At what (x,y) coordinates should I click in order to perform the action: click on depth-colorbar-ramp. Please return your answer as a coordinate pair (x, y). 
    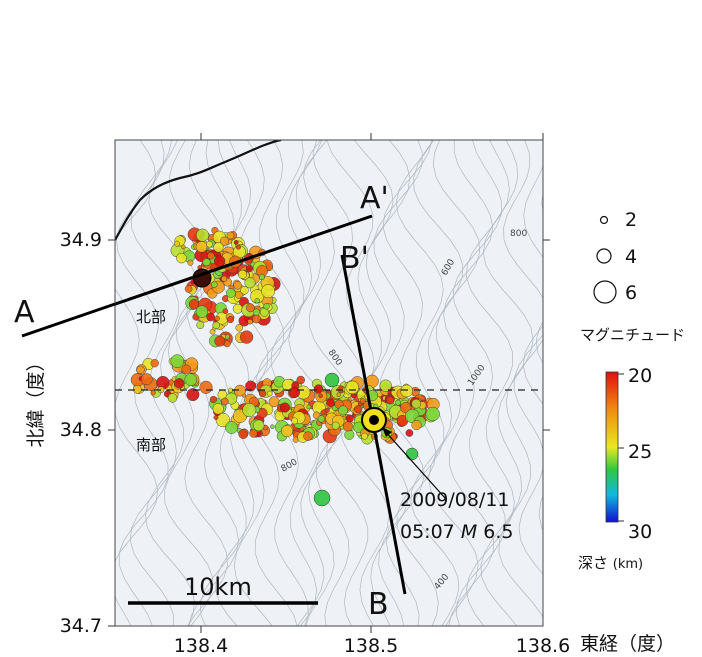
    Looking at the image, I should click on (612, 447).